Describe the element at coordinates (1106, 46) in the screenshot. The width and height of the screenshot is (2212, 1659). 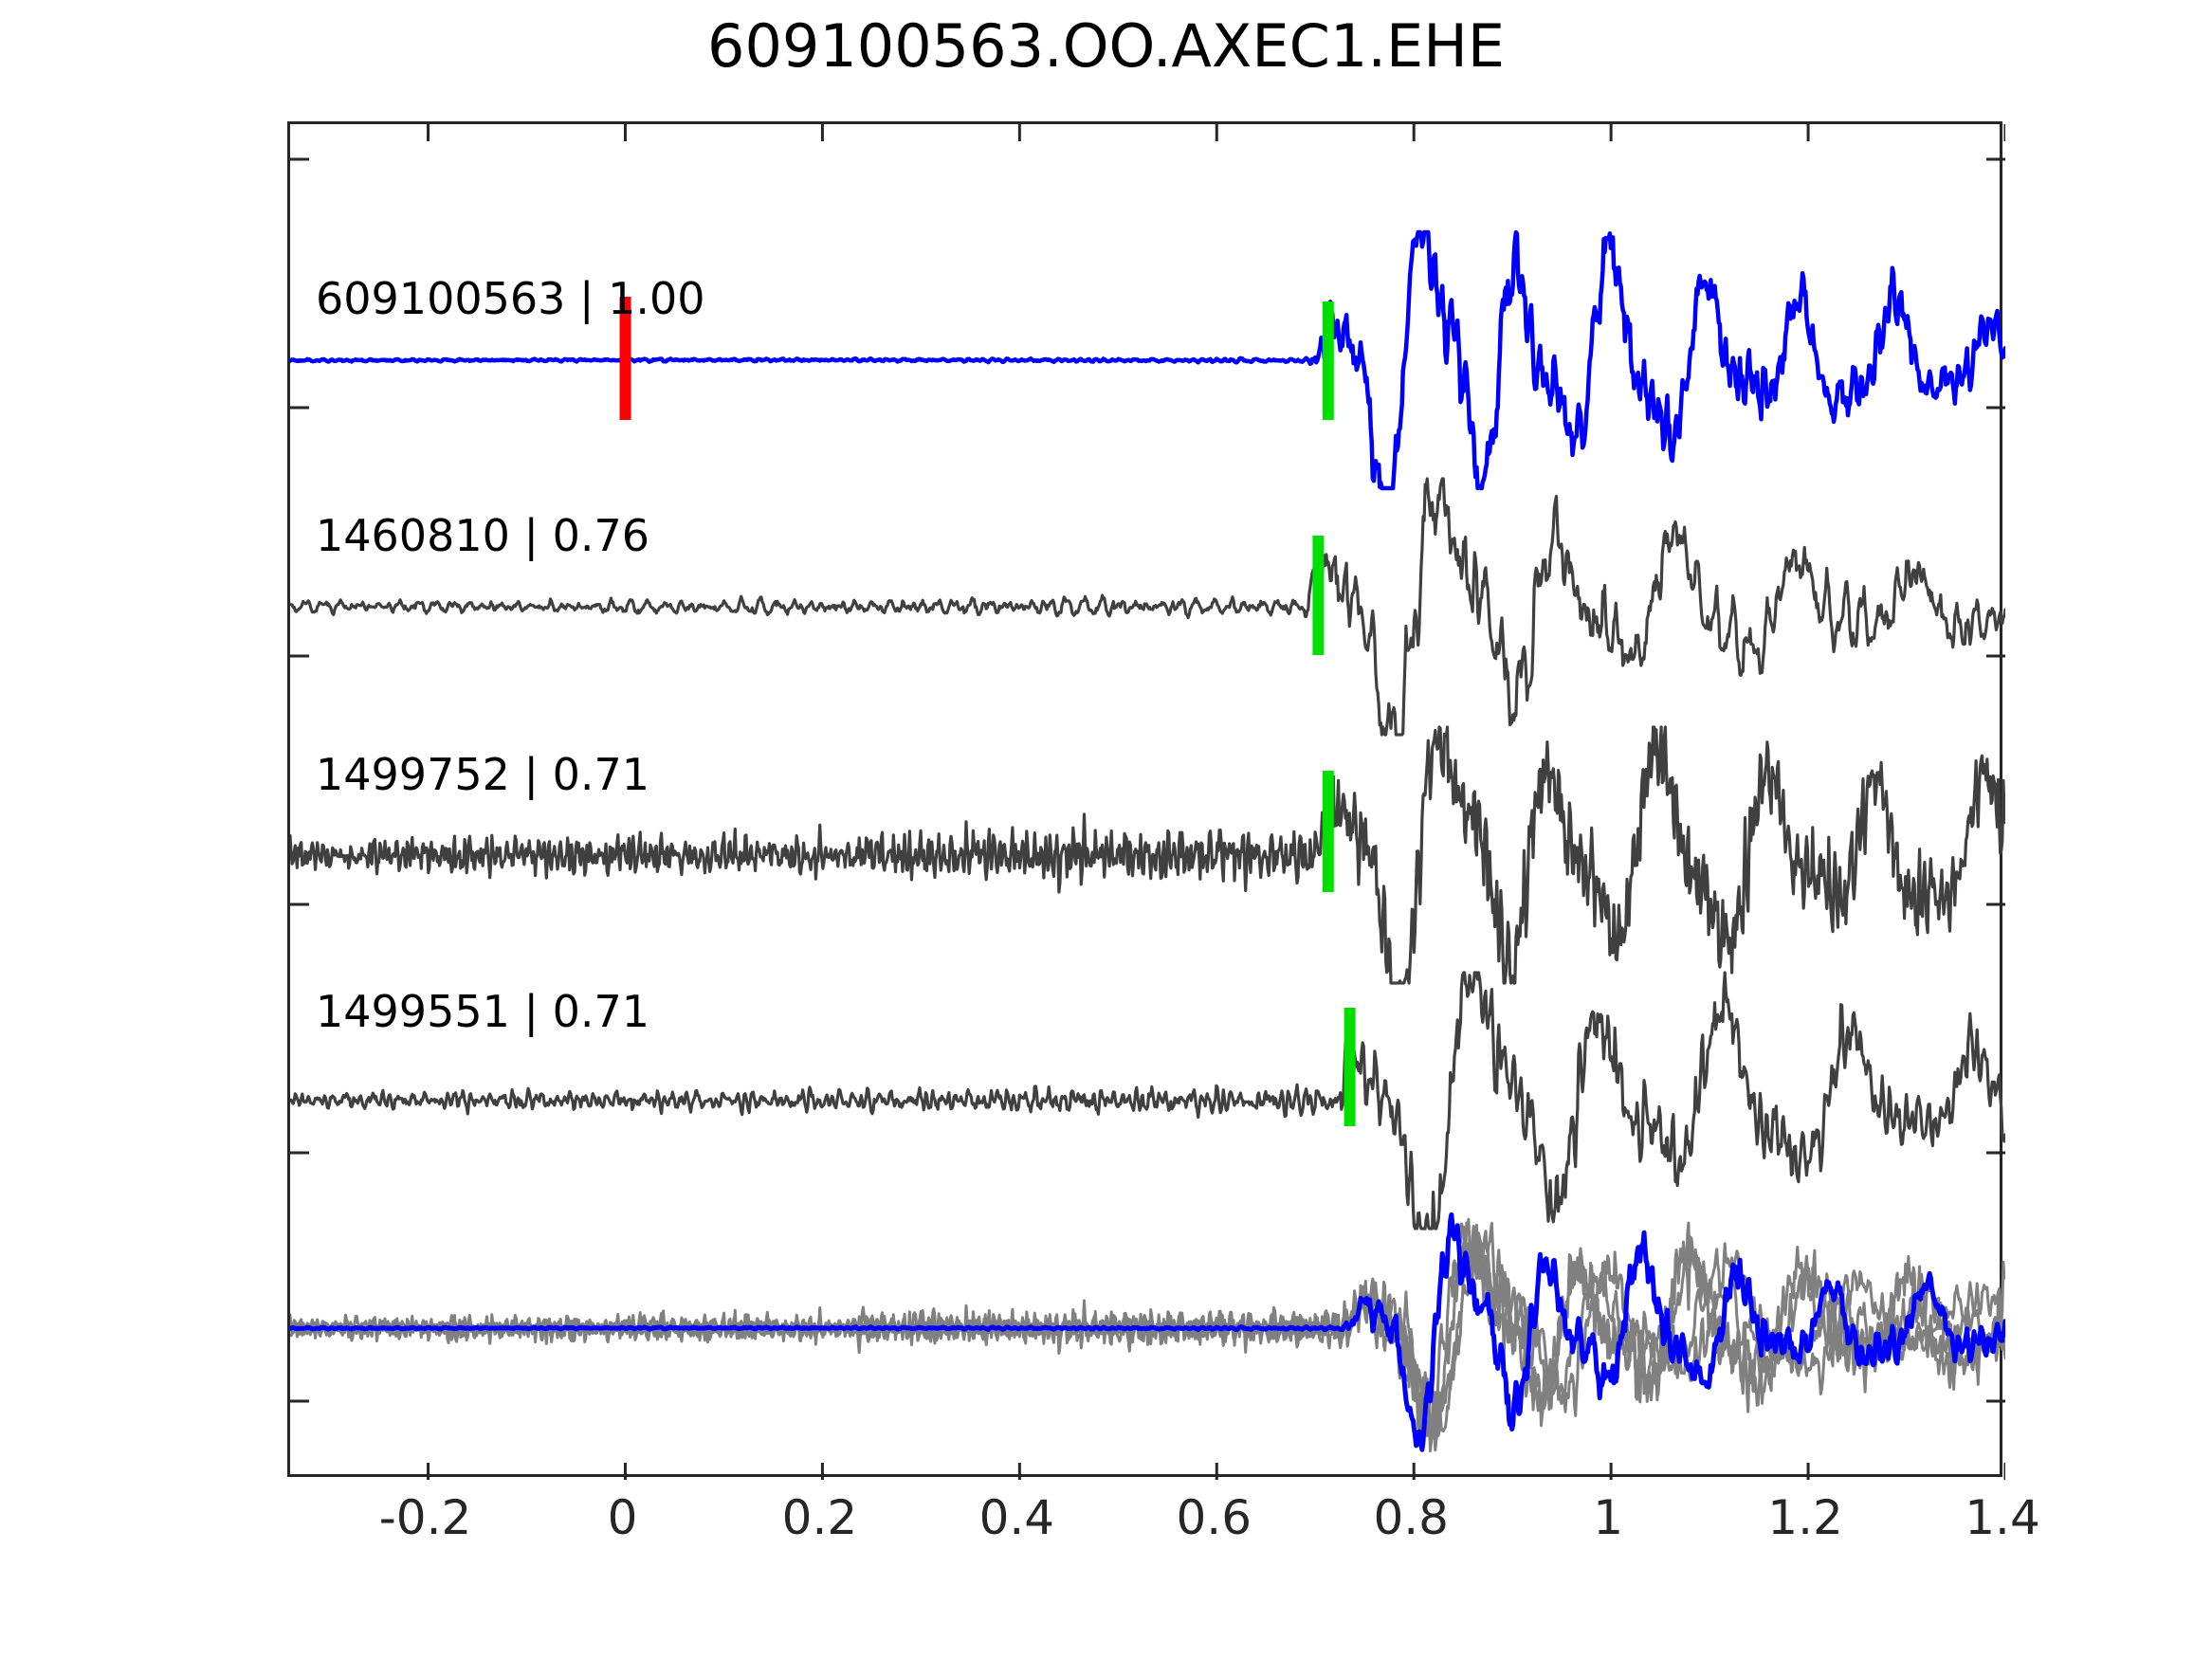
I see `page-title: 609100563.OO.AXEC1.EHE` at that location.